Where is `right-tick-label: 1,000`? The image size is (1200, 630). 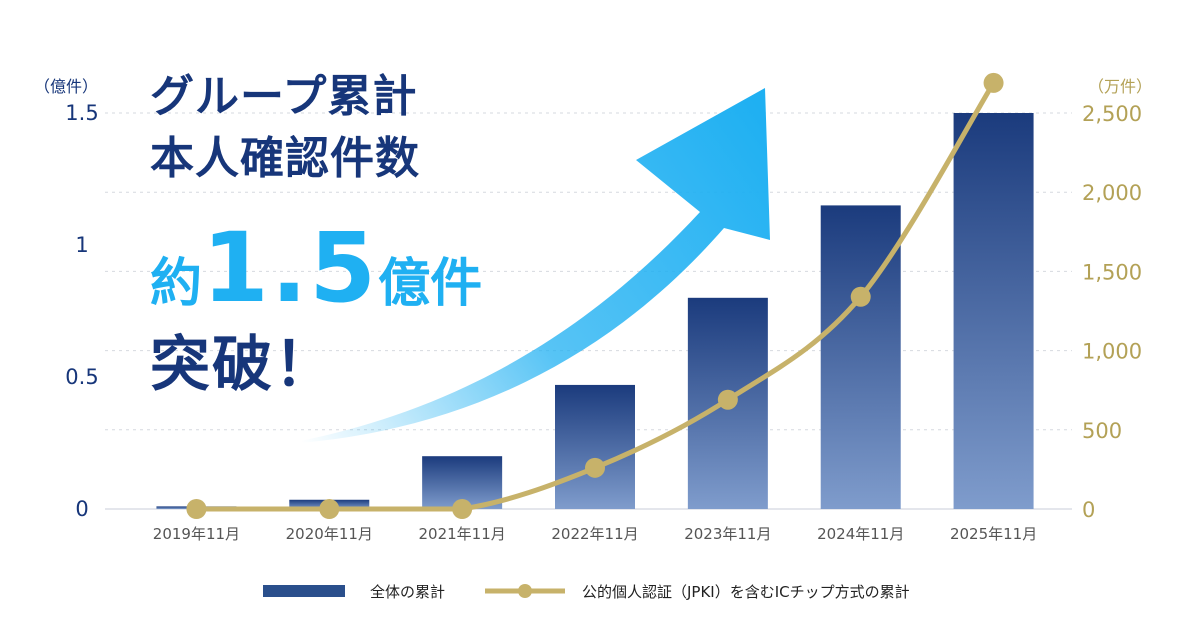 right-tick-label: 1,000 is located at coordinates (1112, 352).